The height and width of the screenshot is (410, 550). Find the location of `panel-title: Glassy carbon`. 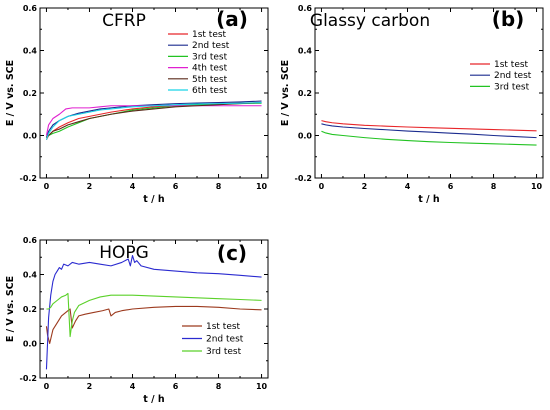

panel-title: Glassy carbon is located at coordinates (370, 21).